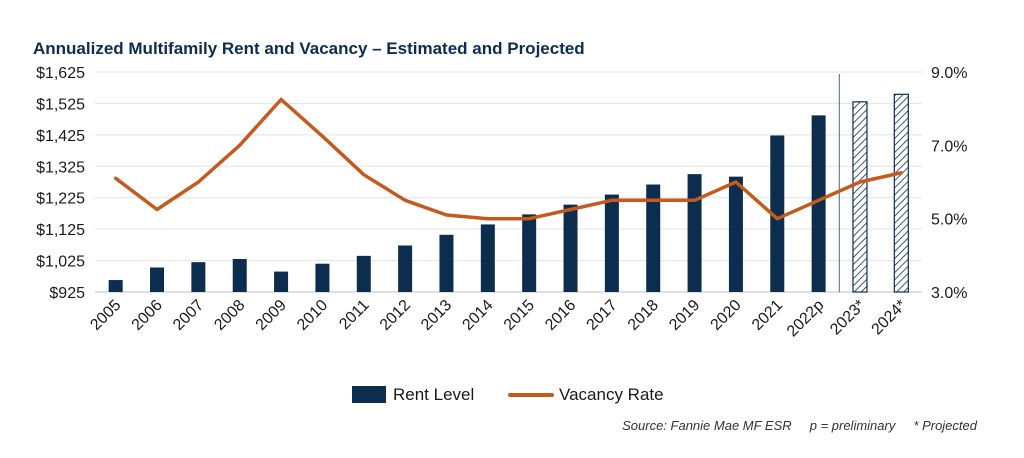  What do you see at coordinates (60, 167) in the screenshot?
I see `left-tick-label: $1,325` at bounding box center [60, 167].